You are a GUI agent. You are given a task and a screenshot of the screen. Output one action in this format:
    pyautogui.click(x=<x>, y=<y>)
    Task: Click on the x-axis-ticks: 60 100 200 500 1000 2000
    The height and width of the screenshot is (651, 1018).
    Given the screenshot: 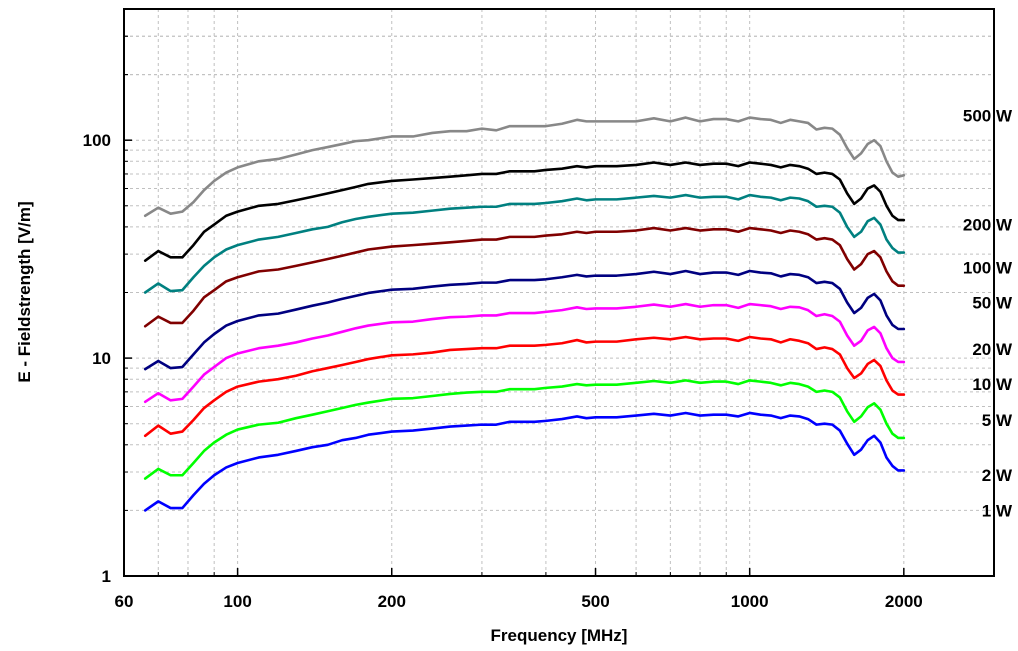 What is the action you would take?
    pyautogui.click(x=519, y=589)
    